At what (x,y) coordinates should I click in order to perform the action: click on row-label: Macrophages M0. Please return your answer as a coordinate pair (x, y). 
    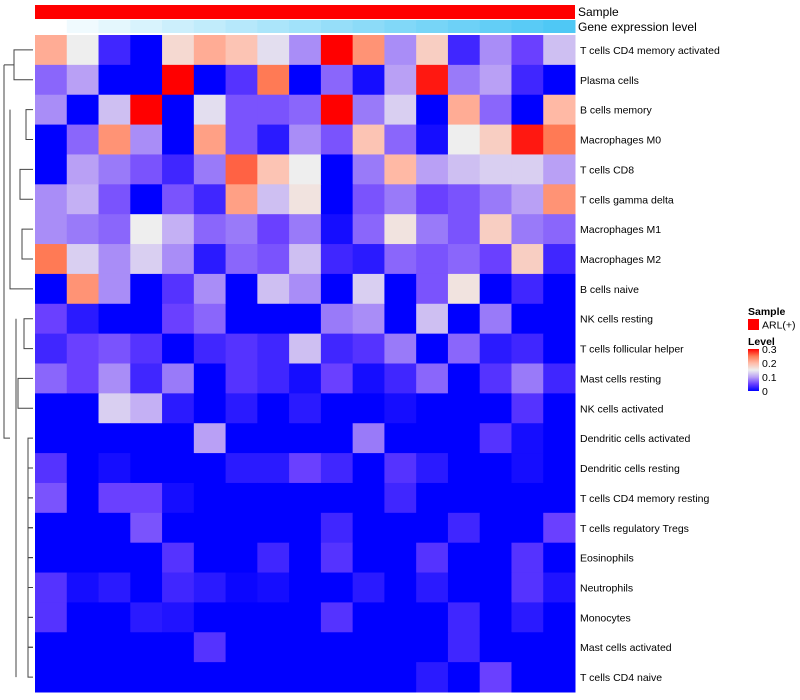
    Looking at the image, I should click on (620, 141).